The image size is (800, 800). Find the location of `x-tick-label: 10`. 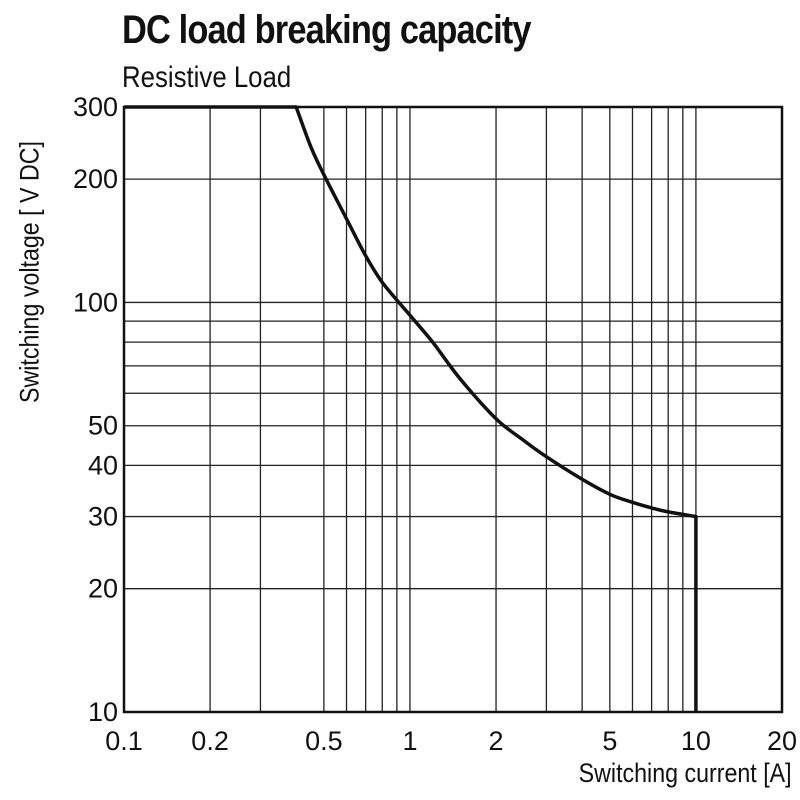

x-tick-label: 10 is located at coordinates (696, 741).